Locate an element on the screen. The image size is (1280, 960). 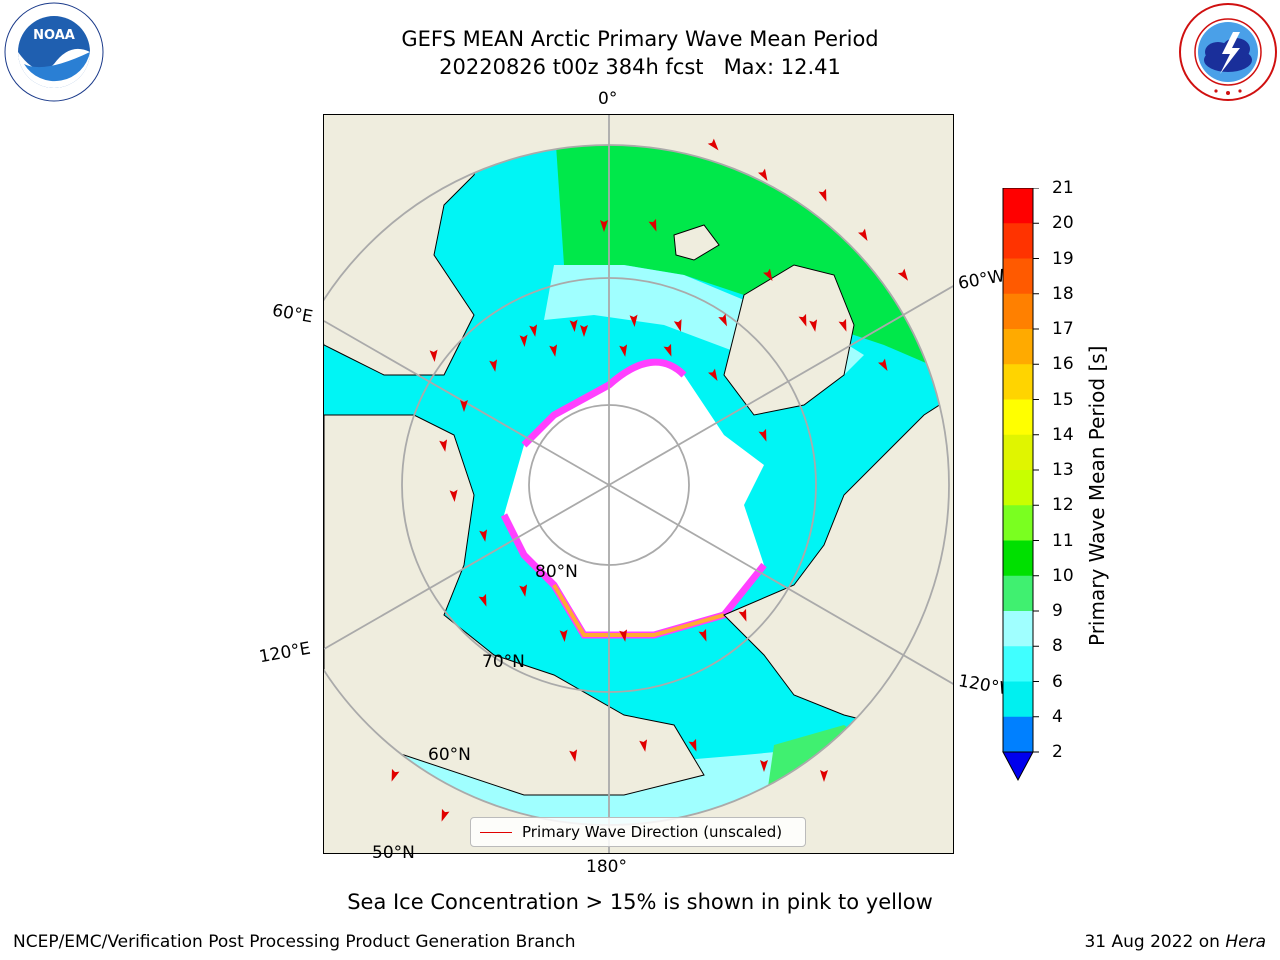
colorbar-tick-label: 9 is located at coordinates (1057, 611).